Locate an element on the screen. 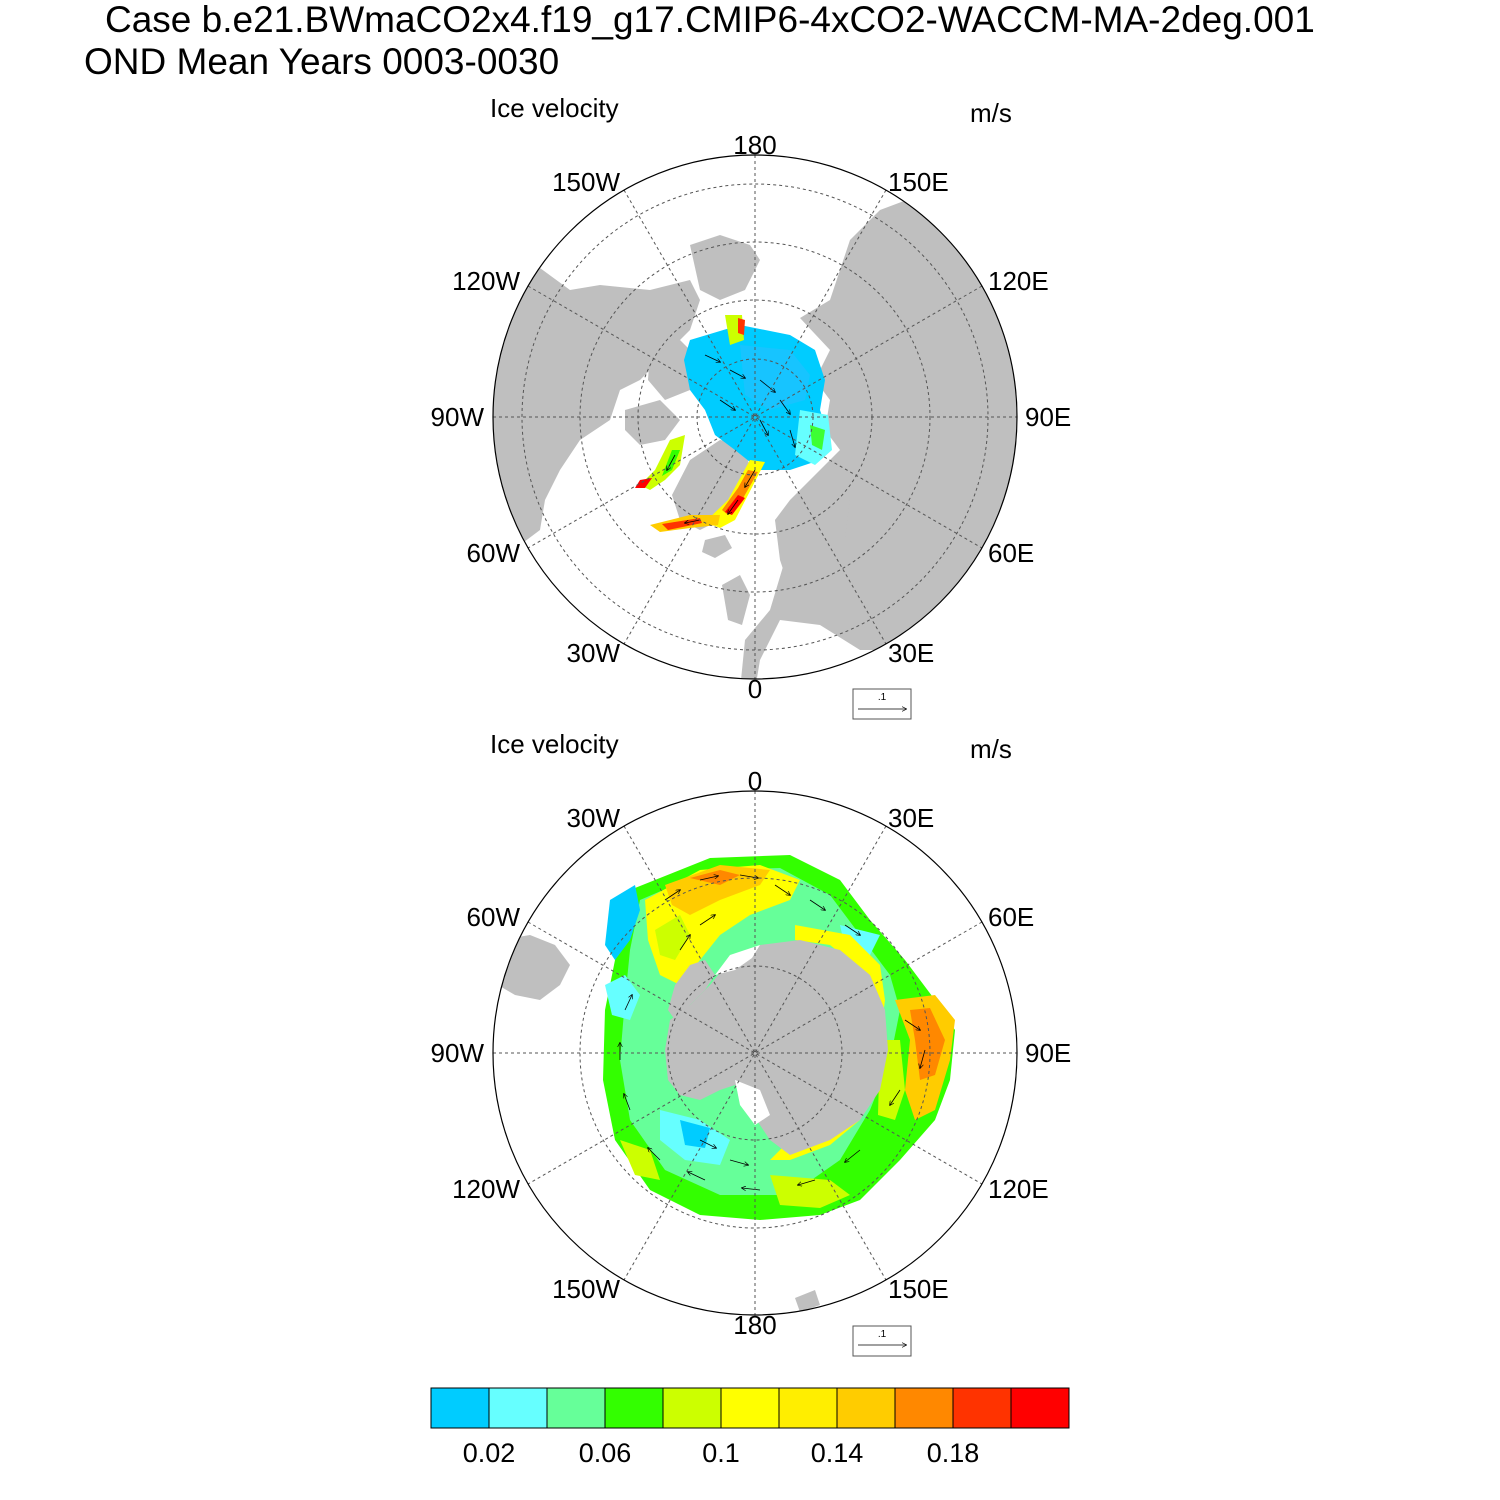 The width and height of the screenshot is (1500, 1500). north-map-boundary is located at coordinates (755, 417).